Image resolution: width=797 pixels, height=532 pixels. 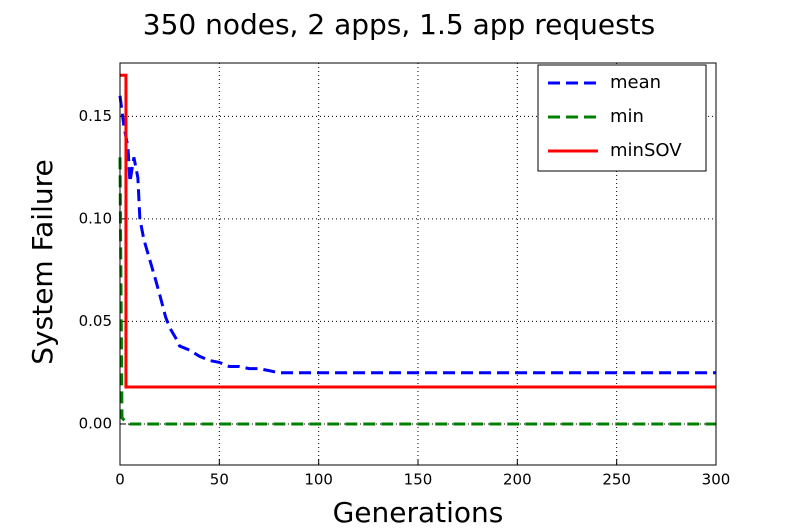 I want to click on legend-label: minSOV, so click(x=646, y=150).